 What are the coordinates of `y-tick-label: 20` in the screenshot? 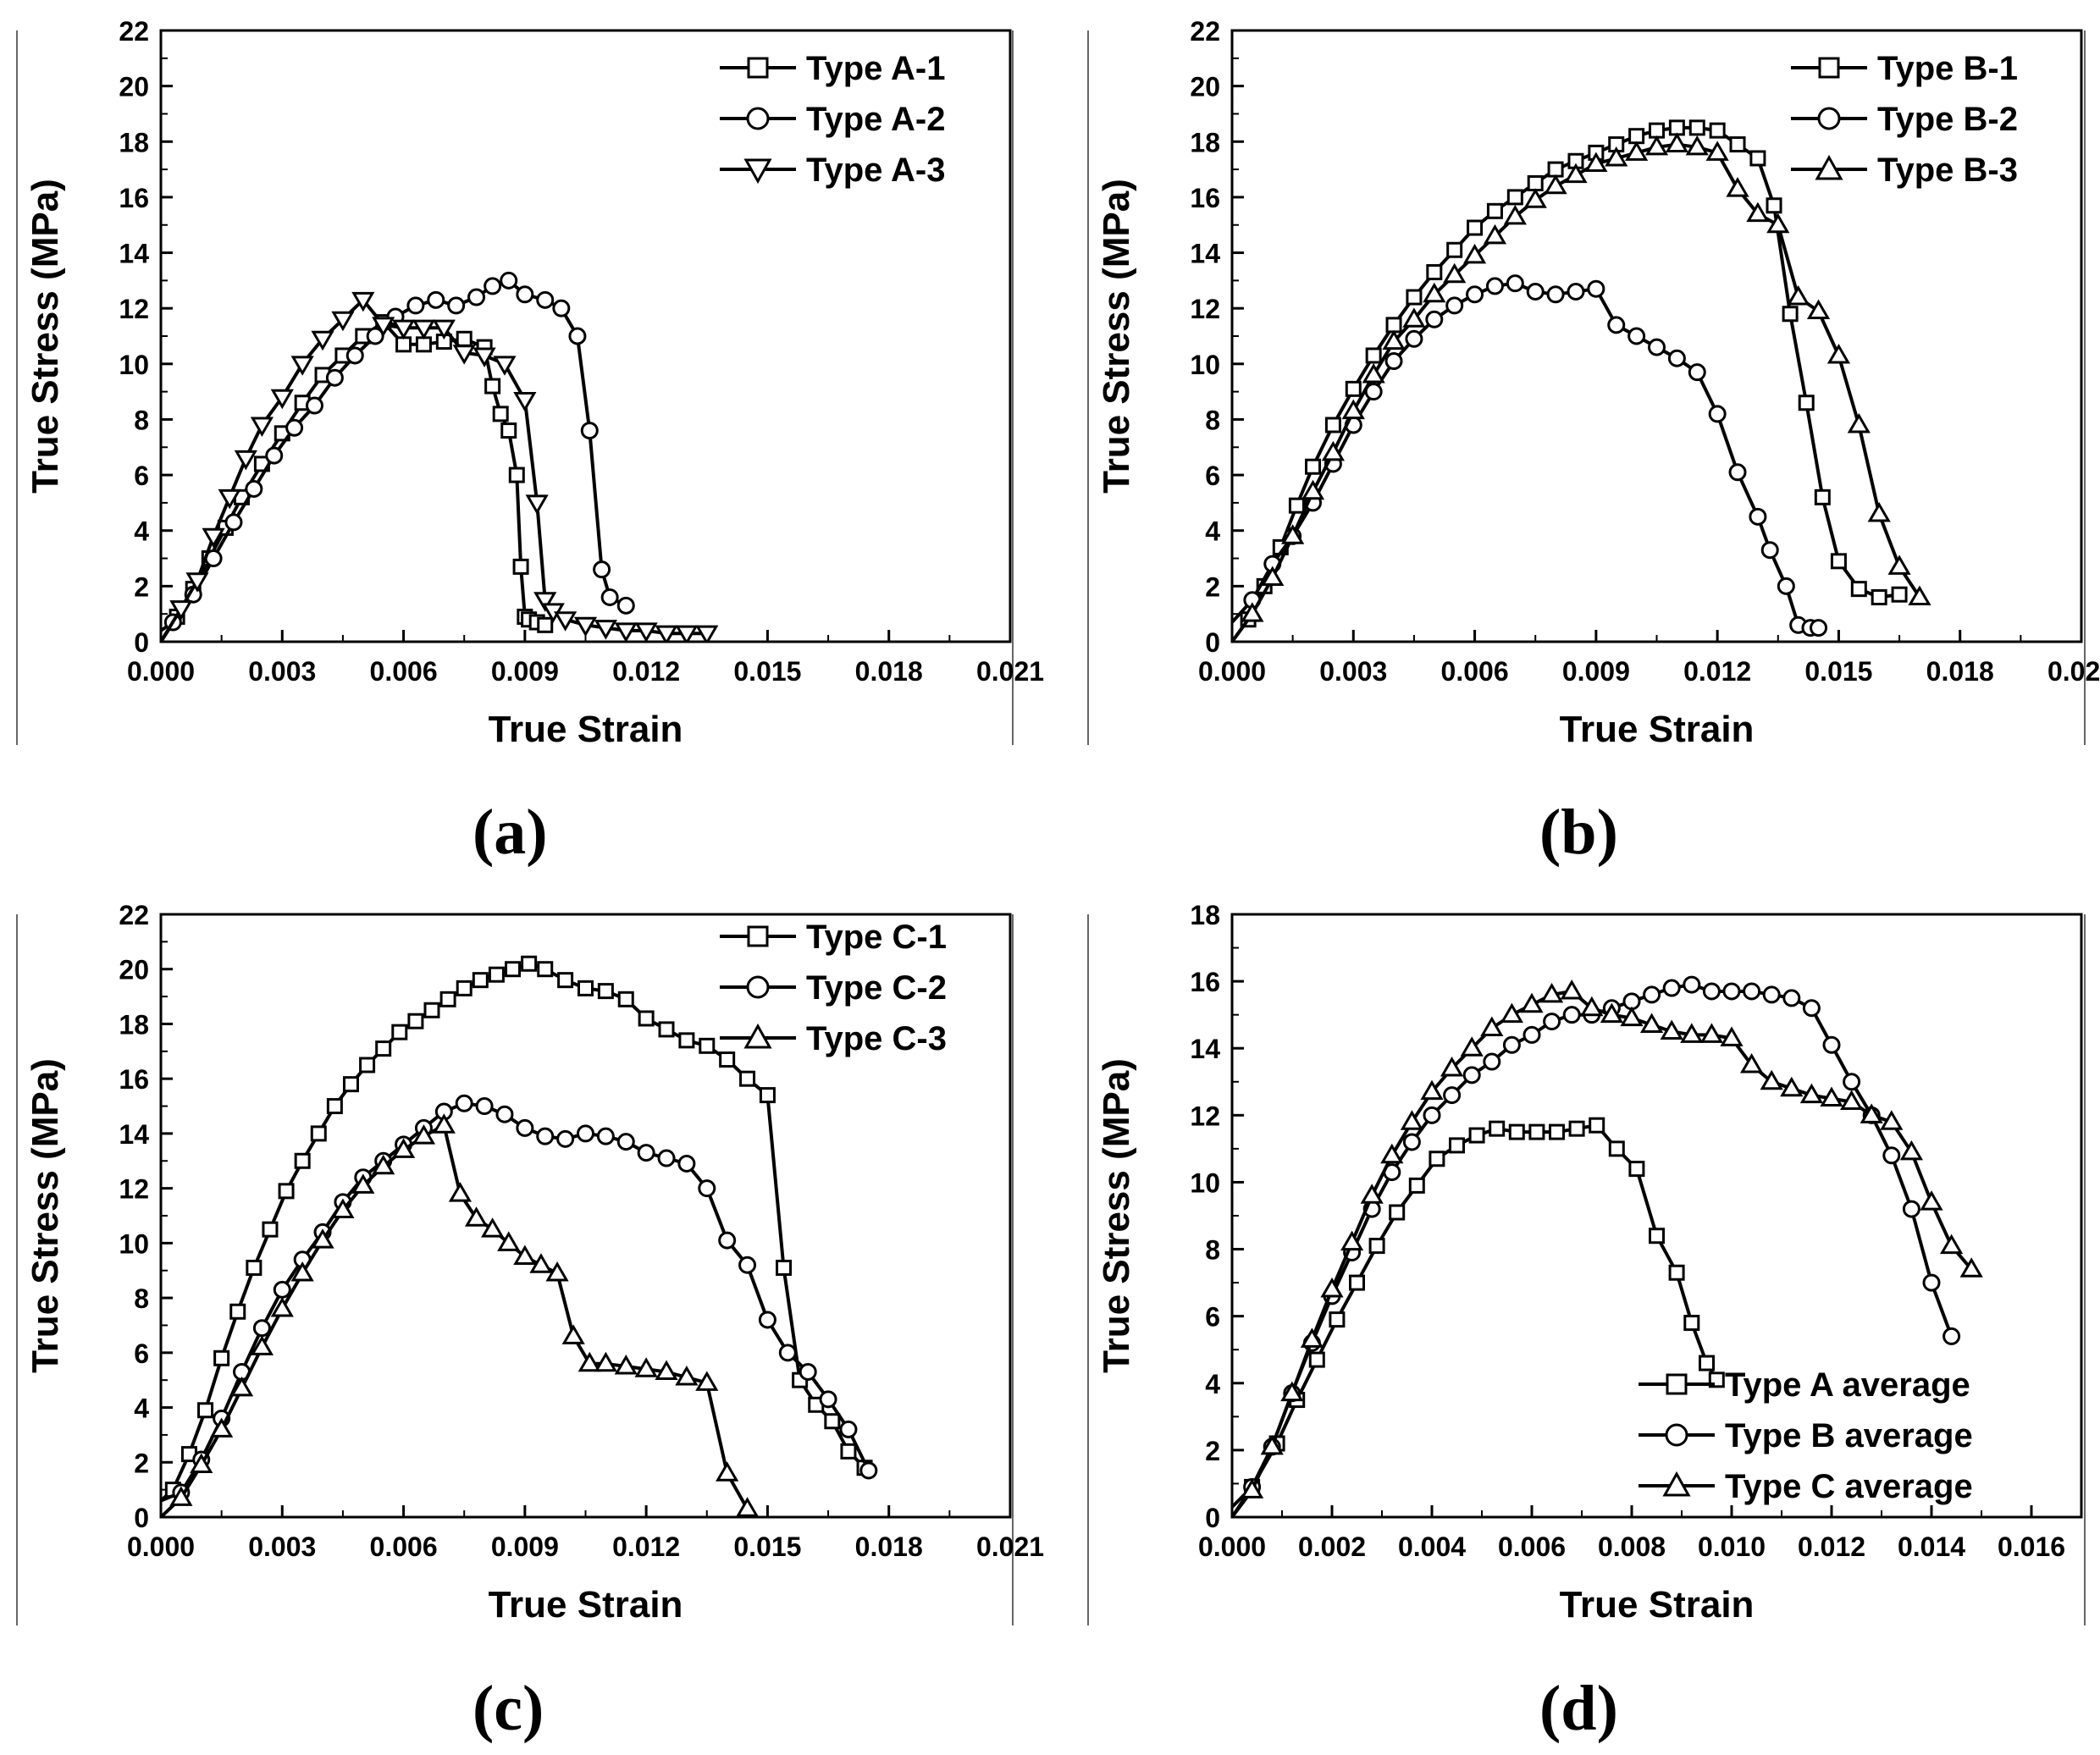 It's located at (1205, 87).